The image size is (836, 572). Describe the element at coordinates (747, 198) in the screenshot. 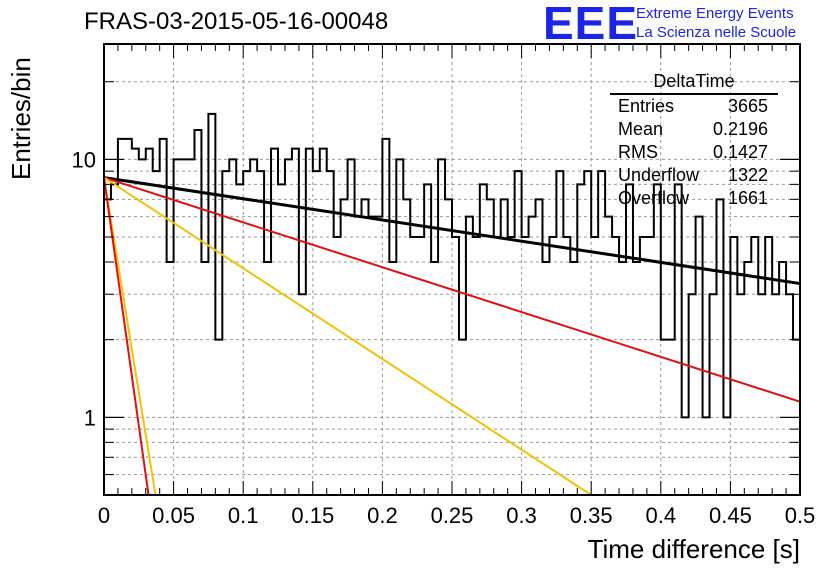

I see `stats-value: 1661` at that location.